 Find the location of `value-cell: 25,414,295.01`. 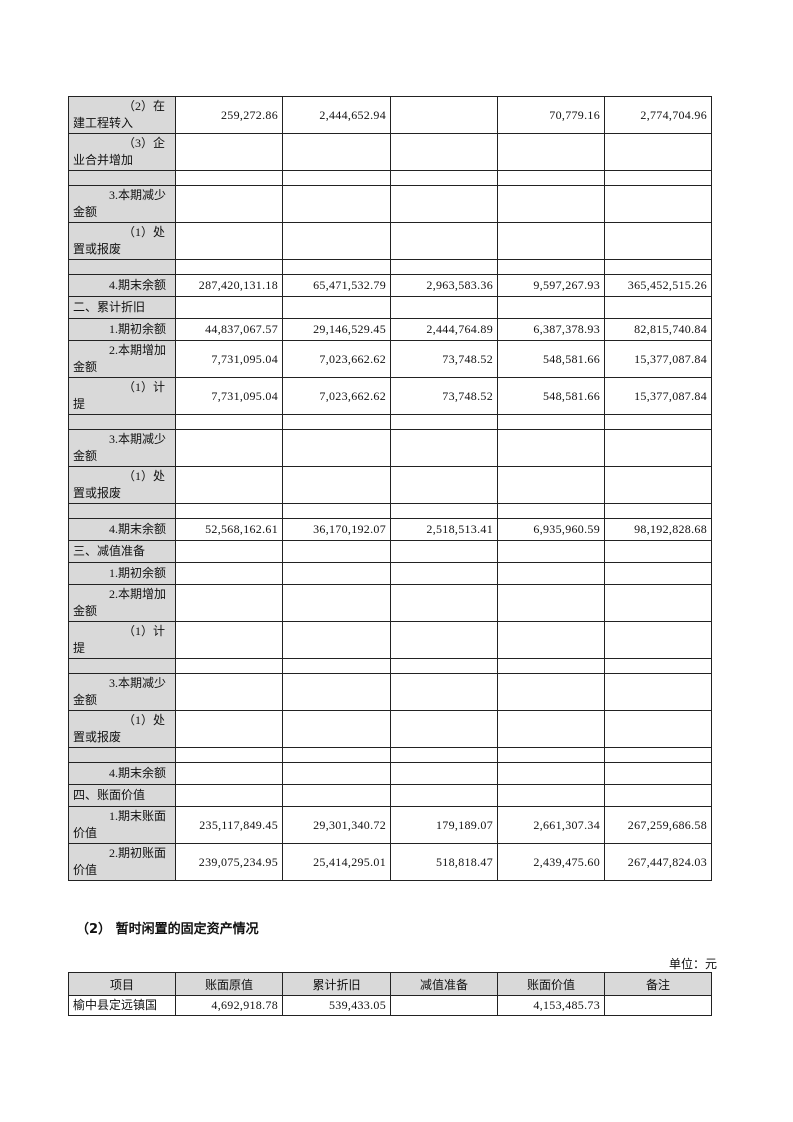

value-cell: 25,414,295.01 is located at coordinates (336, 862).